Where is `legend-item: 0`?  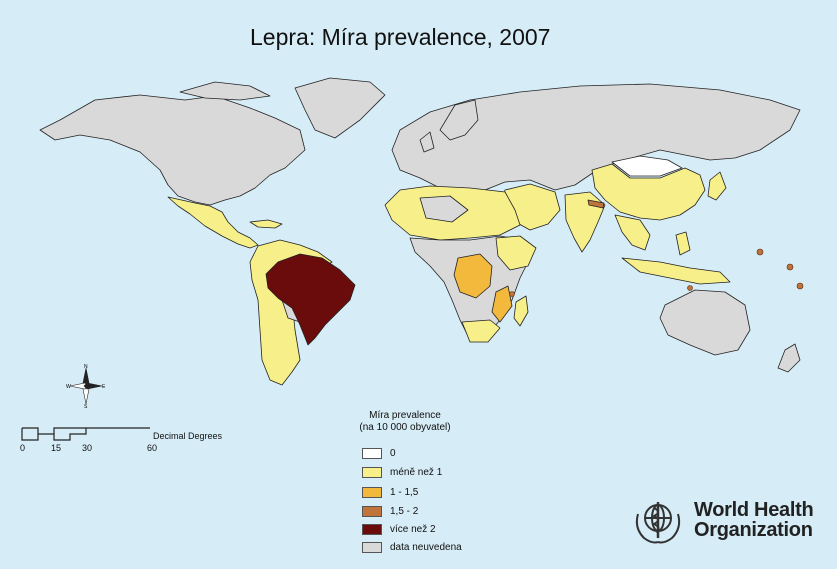
legend-item: 0 is located at coordinates (379, 453).